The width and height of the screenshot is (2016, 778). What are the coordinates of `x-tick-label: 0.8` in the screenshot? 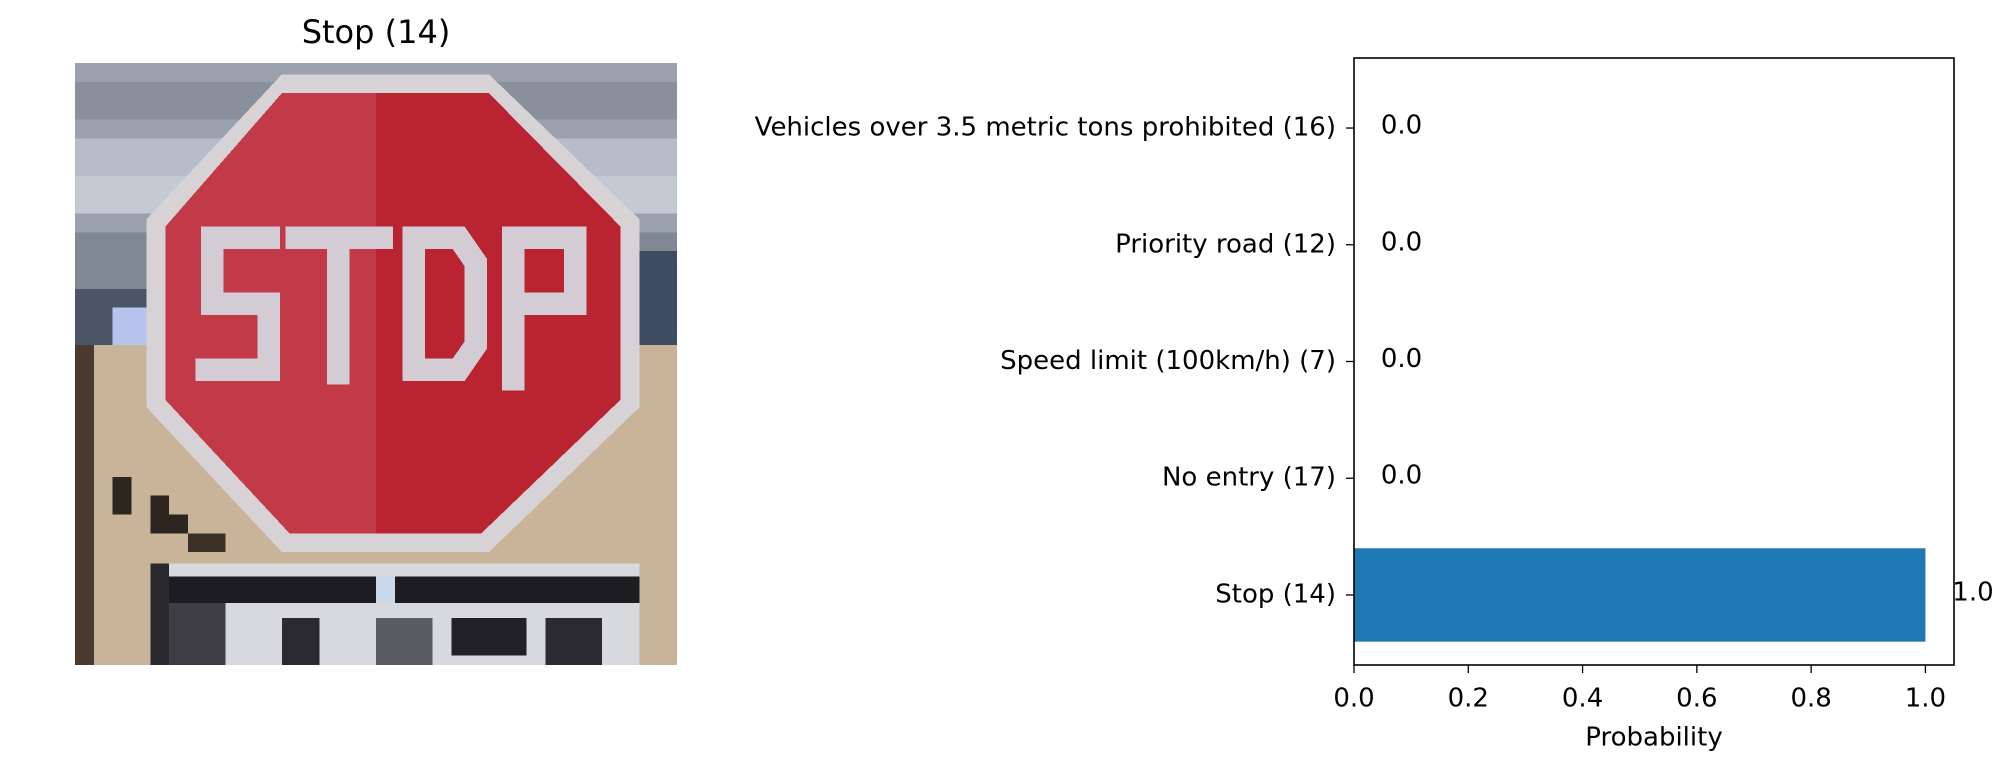 It's located at (1810, 699).